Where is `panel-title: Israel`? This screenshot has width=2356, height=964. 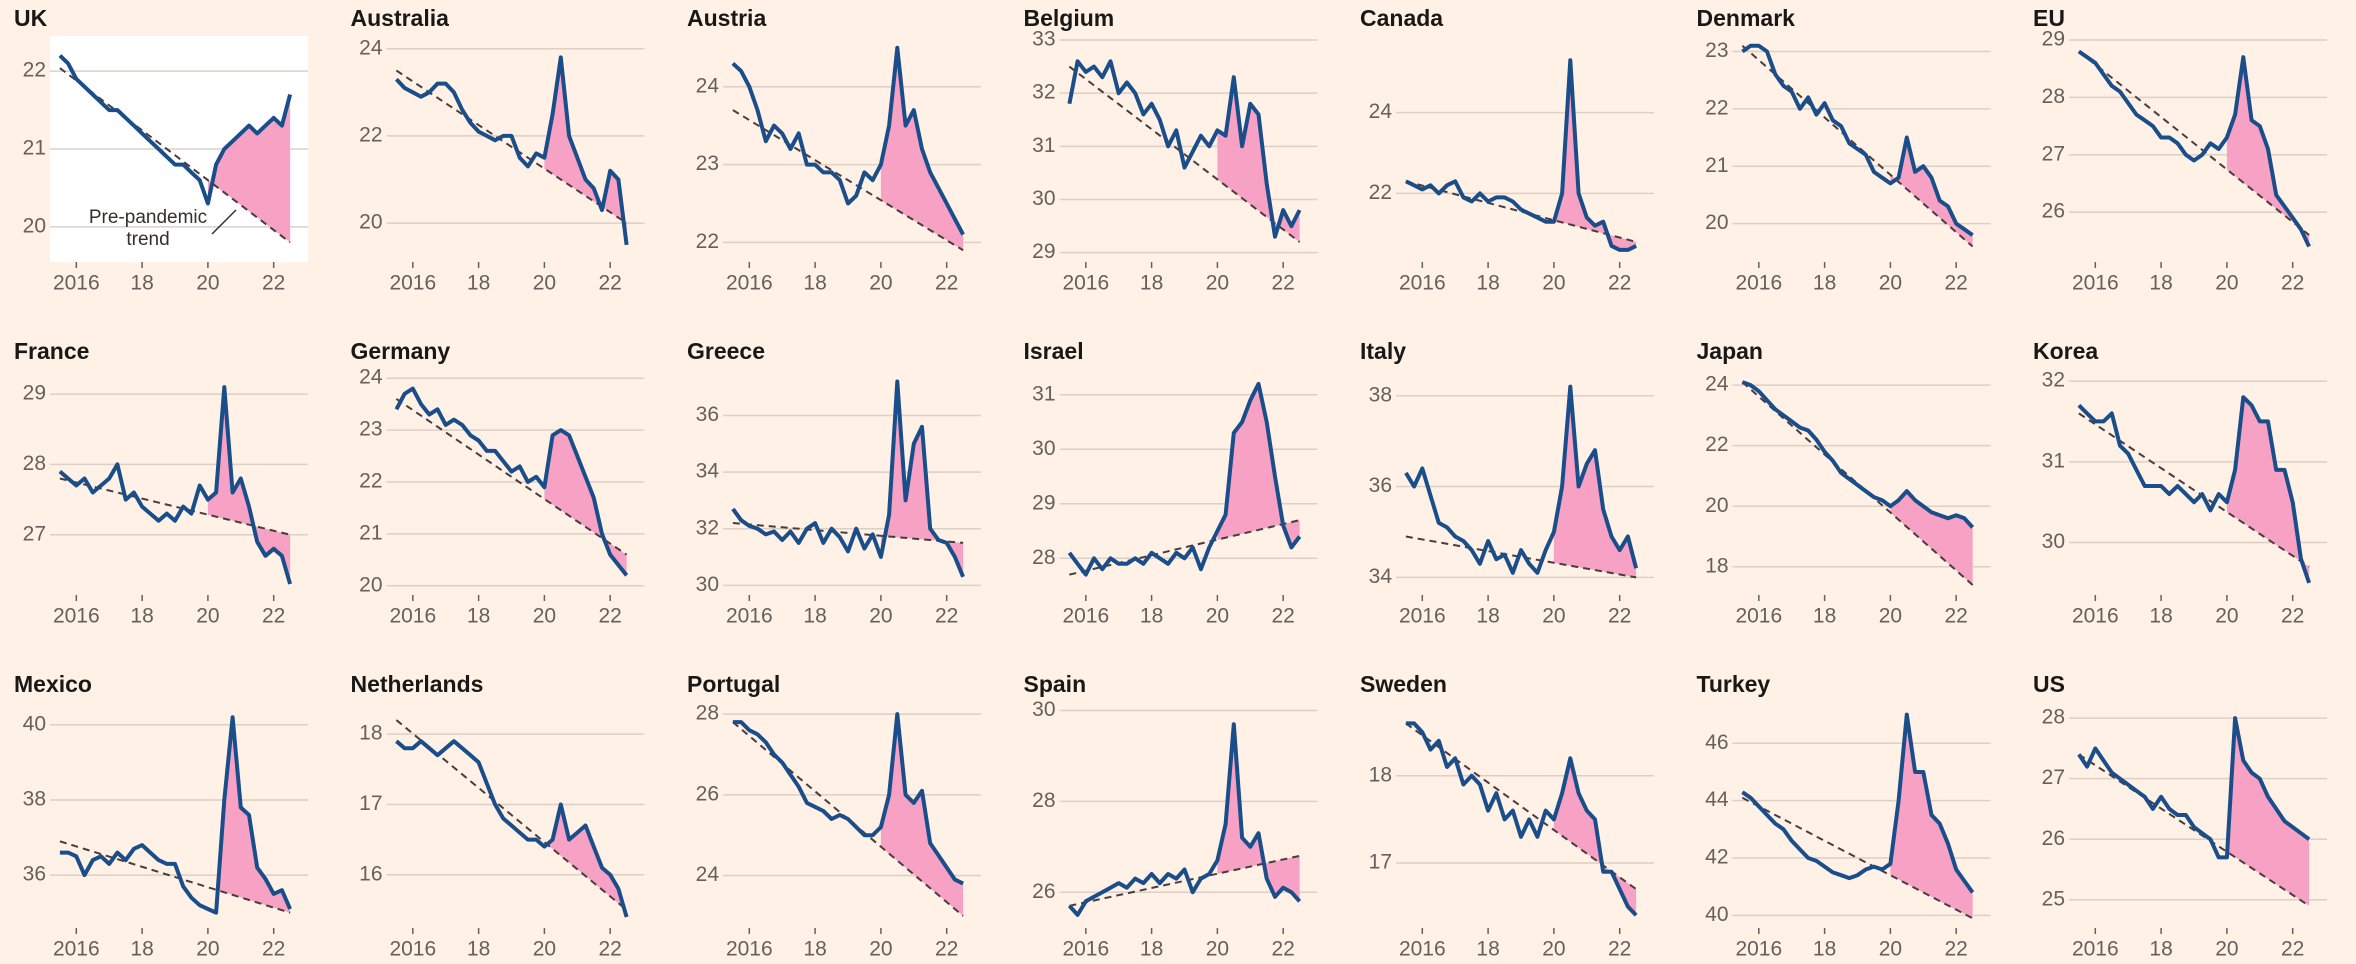
panel-title: Israel is located at coordinates (1054, 351).